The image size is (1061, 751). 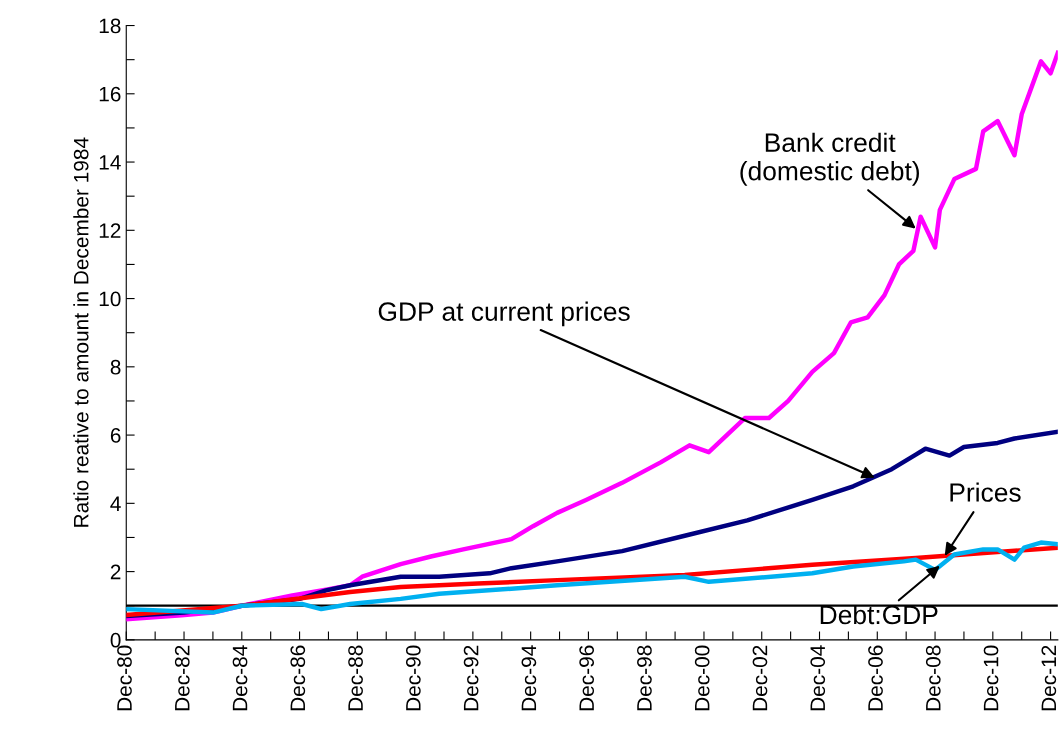 What do you see at coordinates (529, 678) in the screenshot?
I see `x-tick-label: Dec-94` at bounding box center [529, 678].